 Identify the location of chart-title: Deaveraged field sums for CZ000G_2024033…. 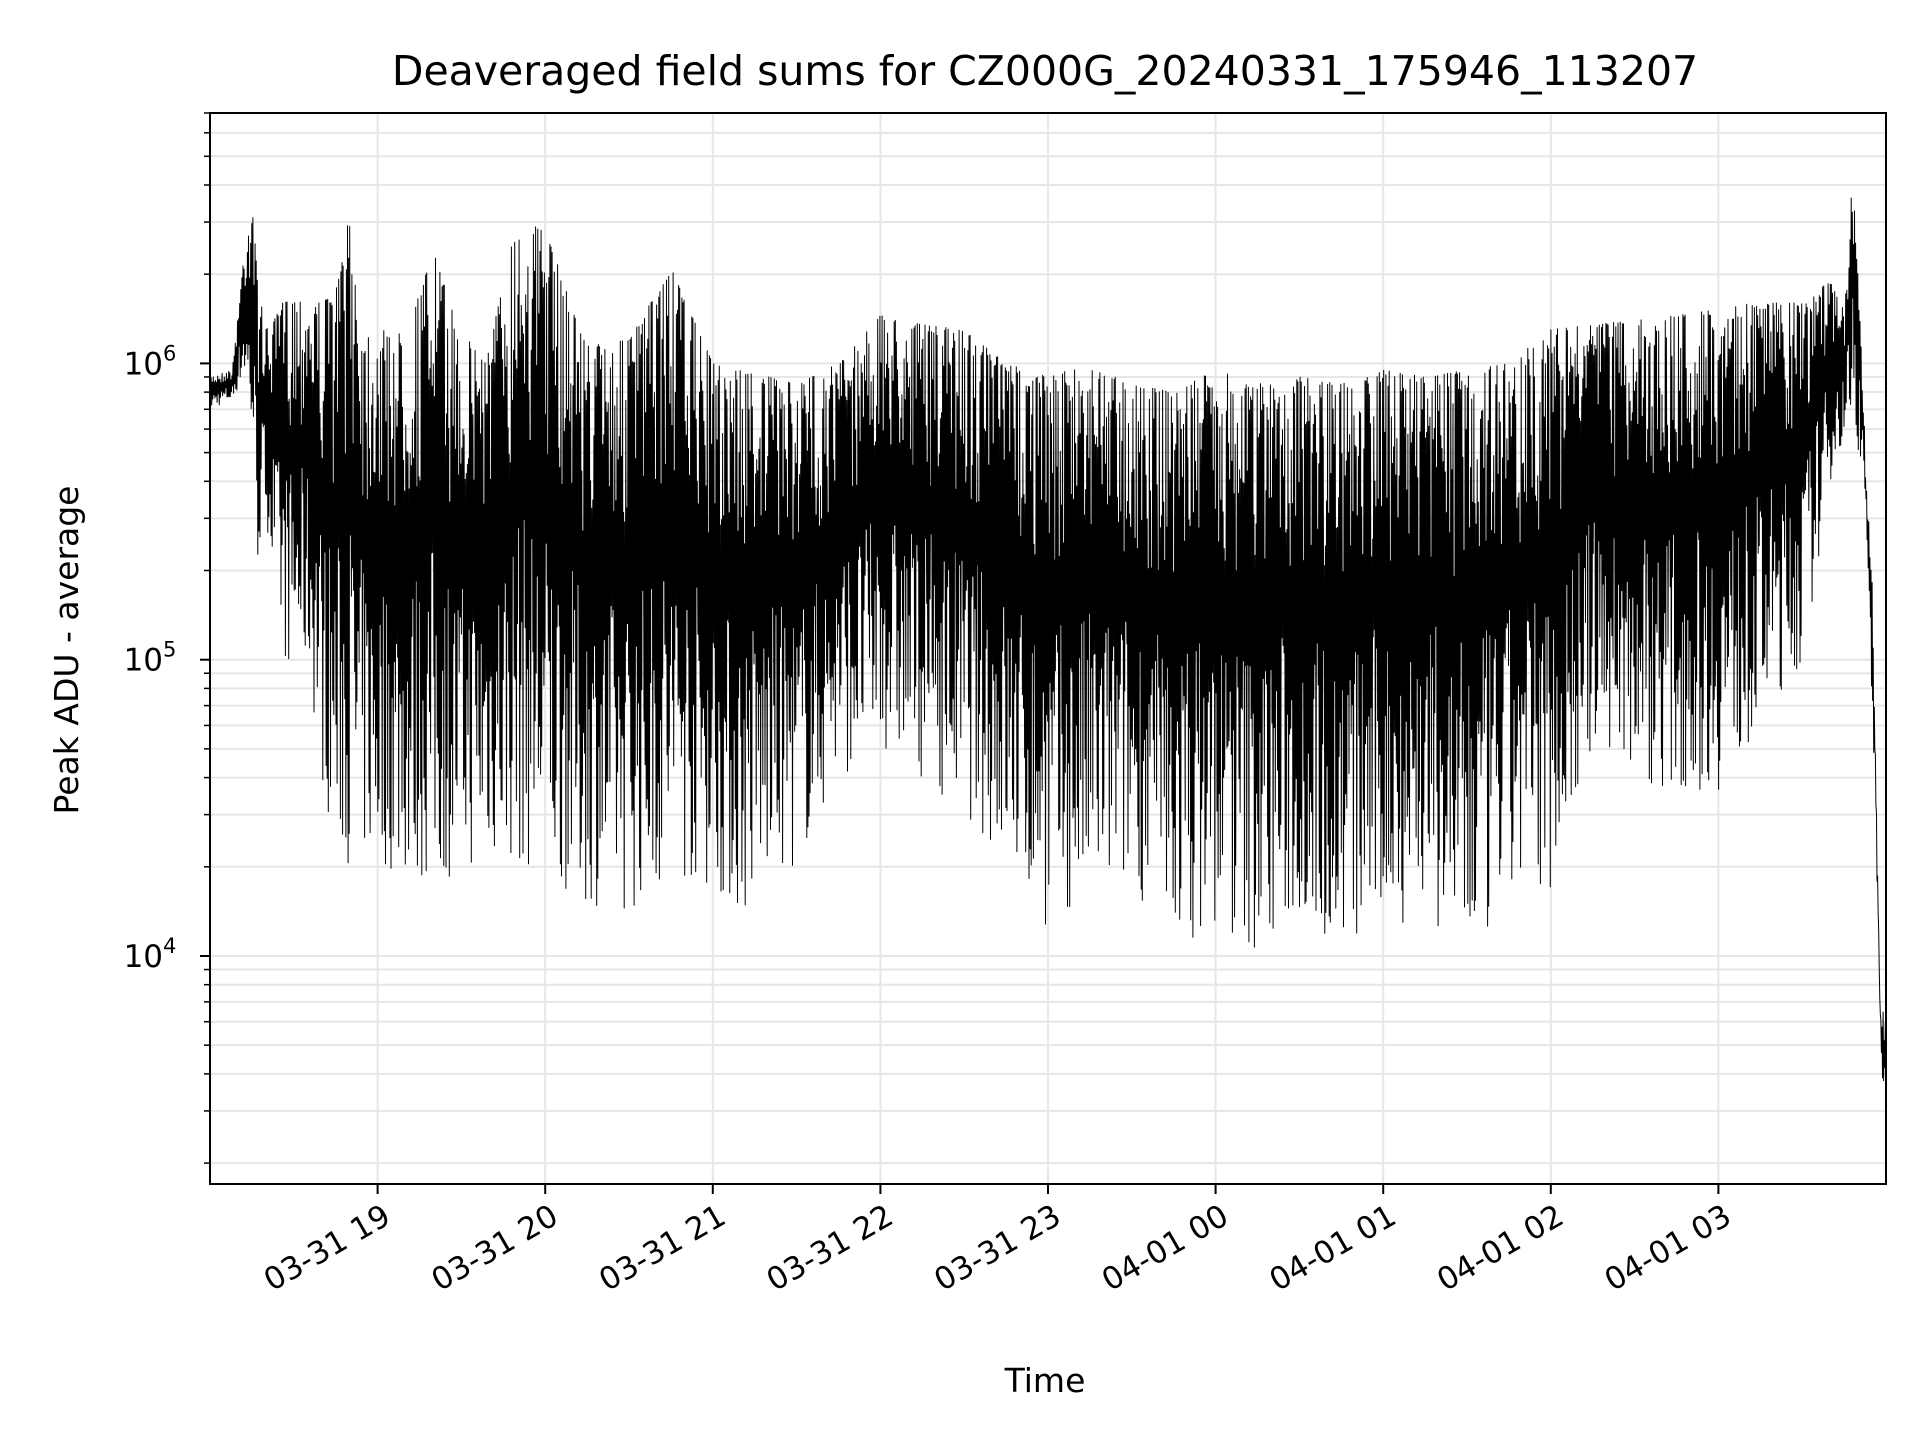
(1045, 71).